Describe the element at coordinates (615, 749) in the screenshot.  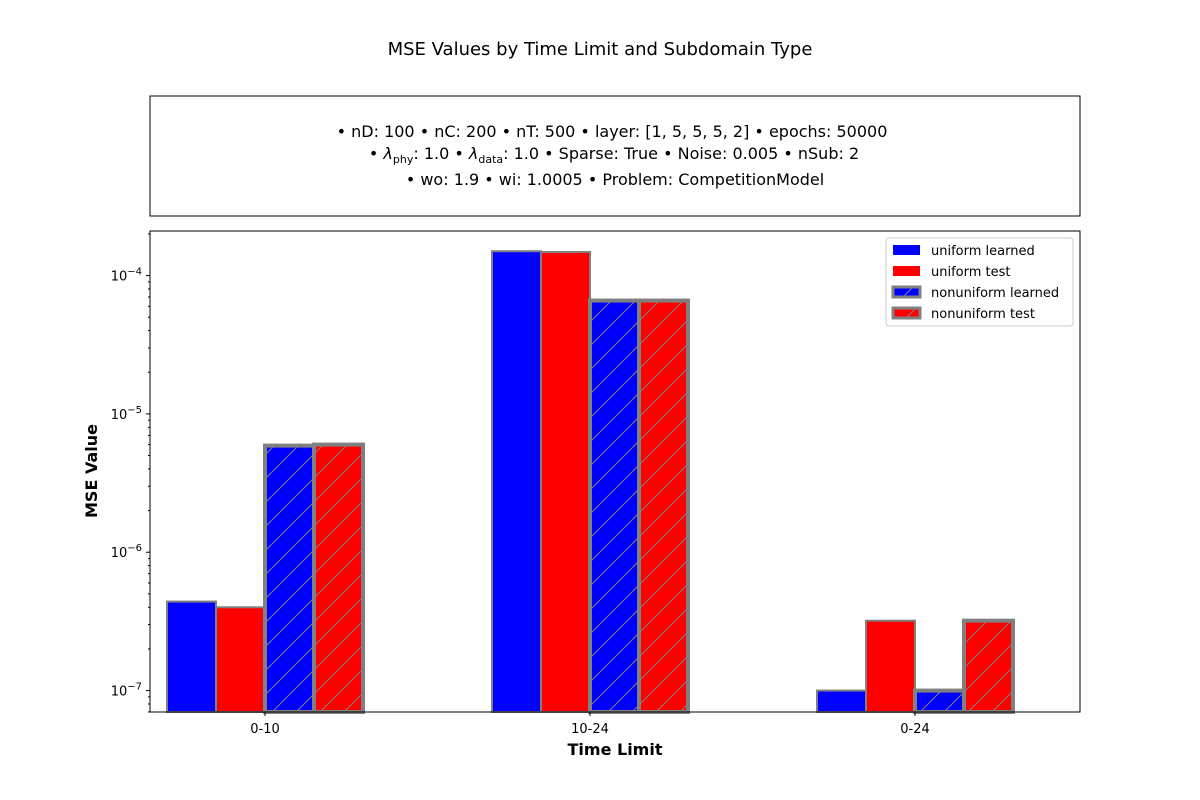
I see `x-axis-label: Time Limit` at that location.